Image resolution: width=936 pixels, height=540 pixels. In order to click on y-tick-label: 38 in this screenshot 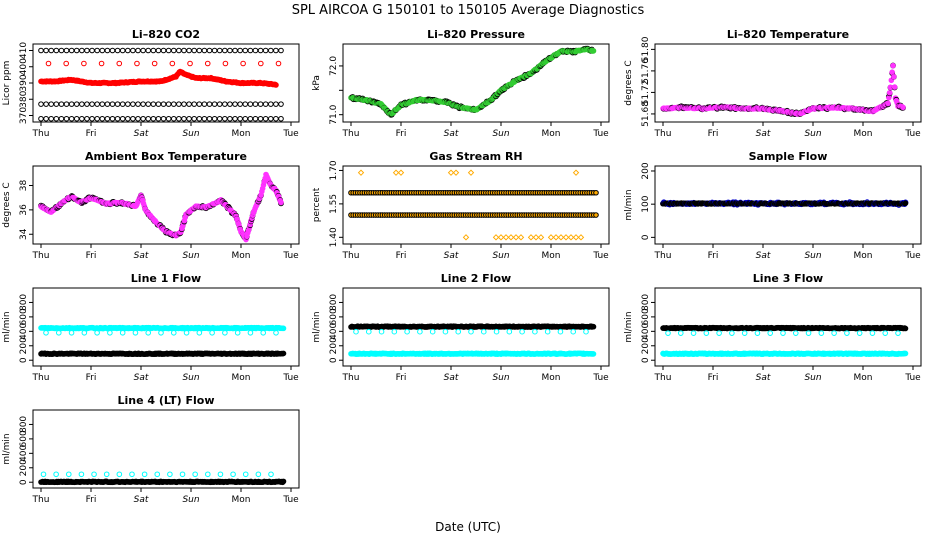, I will do `click(24, 186)`.